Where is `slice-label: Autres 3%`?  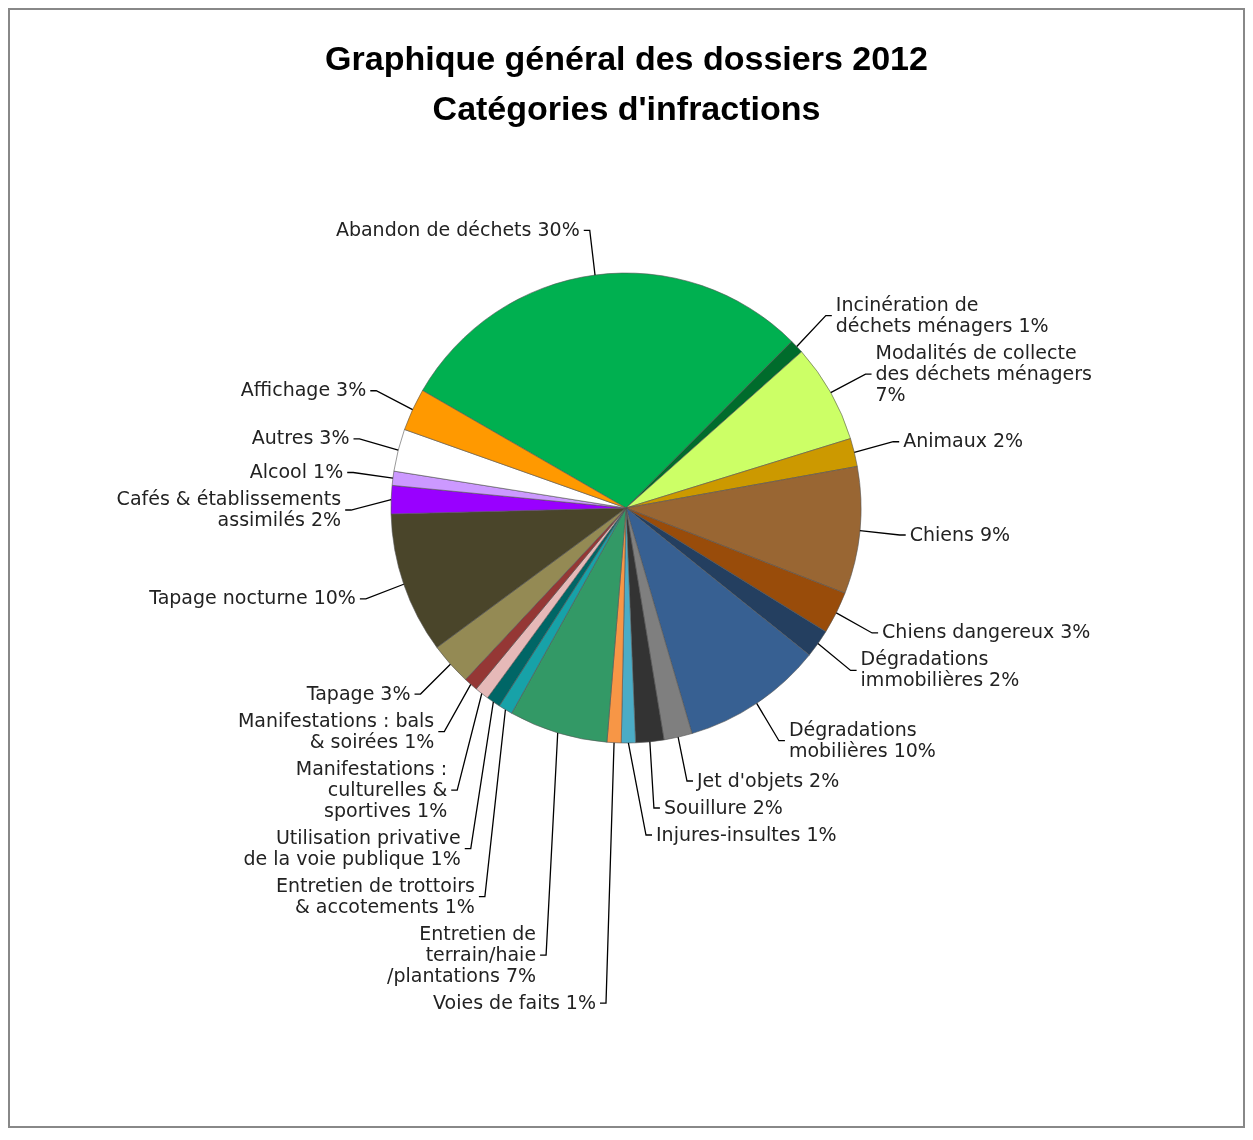 slice-label: Autres 3% is located at coordinates (300, 437).